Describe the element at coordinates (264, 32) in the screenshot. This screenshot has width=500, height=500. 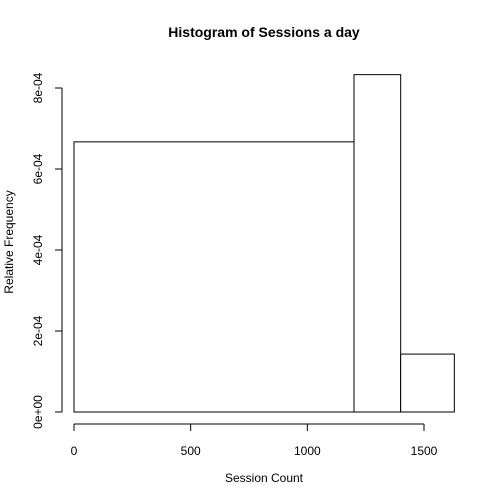
I see `chart-title: Histogram of Sessions a day` at that location.